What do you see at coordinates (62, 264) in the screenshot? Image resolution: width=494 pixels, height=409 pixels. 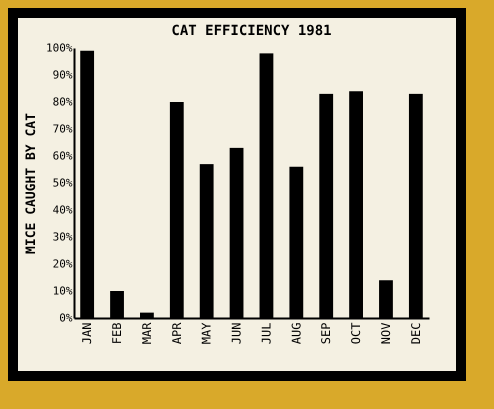 I see `y-tick-label: 20%` at bounding box center [62, 264].